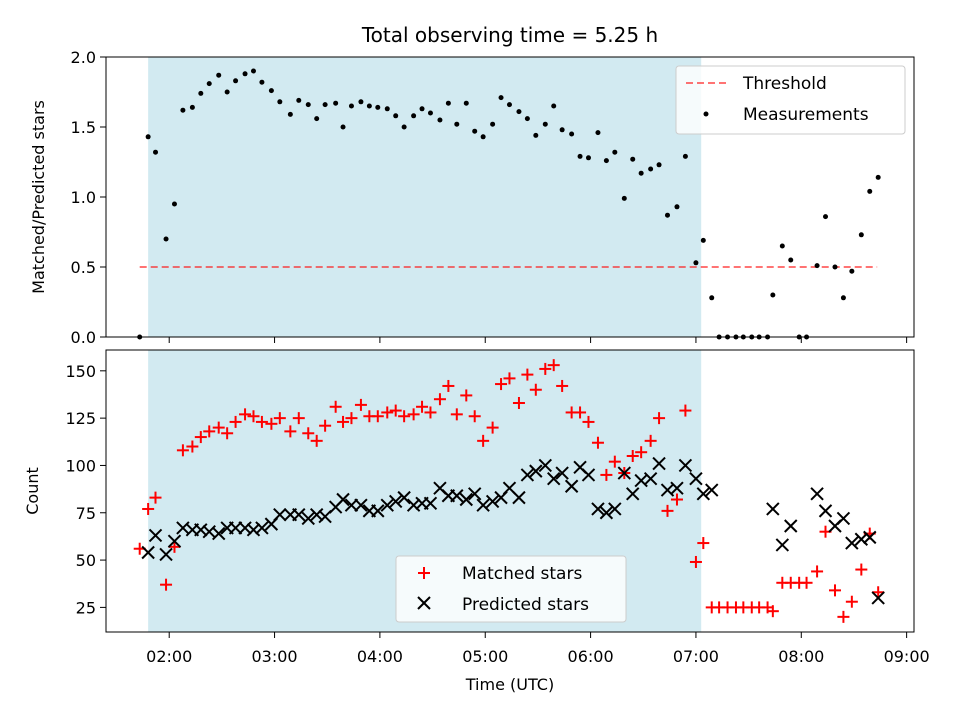  I want to click on legend-measurements-swatch, so click(706, 114).